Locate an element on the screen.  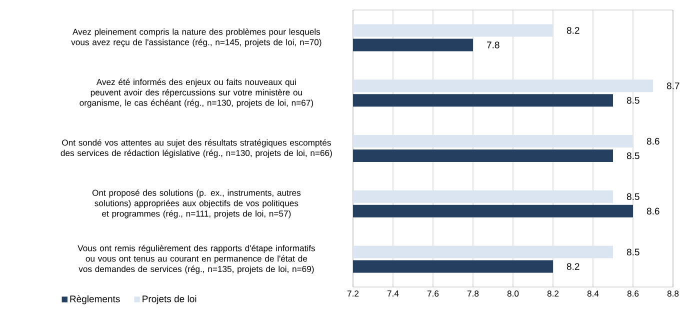
x-tick-label: 8.8 is located at coordinates (673, 293).